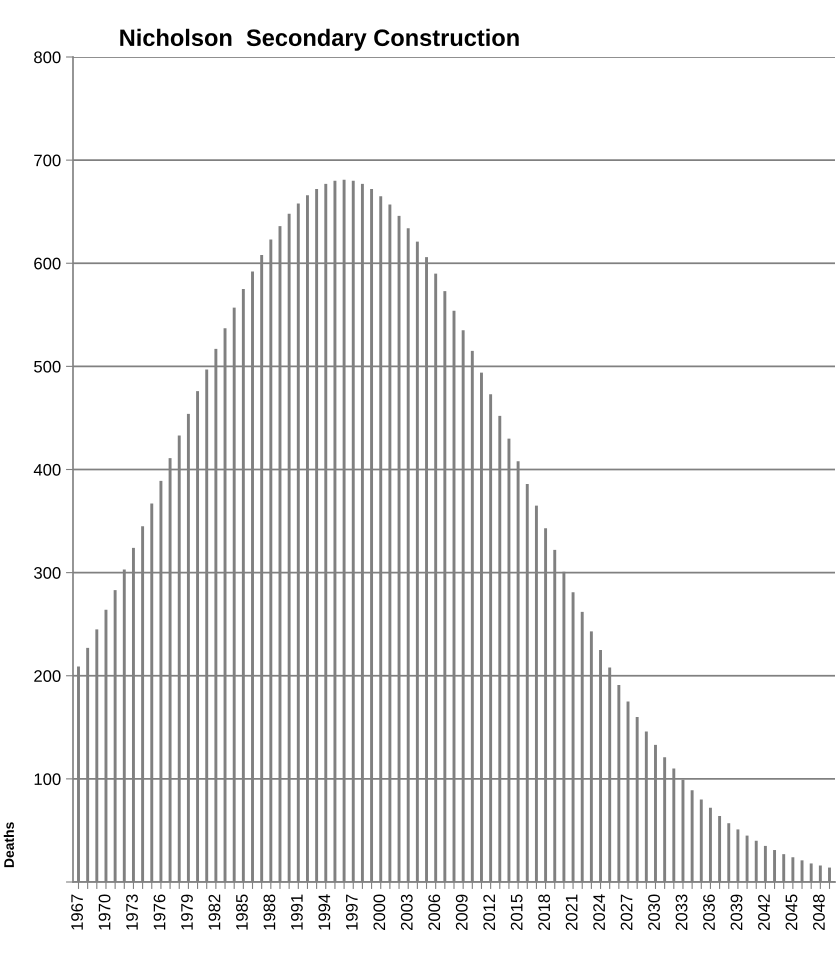  I want to click on x-tick-label: 2048, so click(819, 912).